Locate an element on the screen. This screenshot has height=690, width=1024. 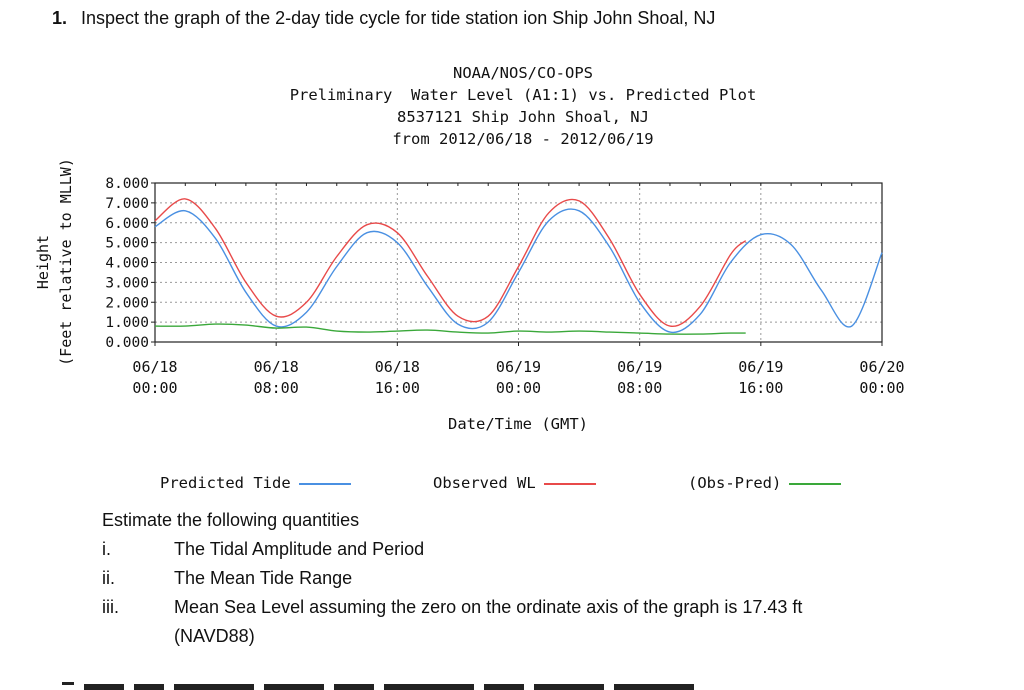
instruction-item-3-text-line2: (NAVD88) is located at coordinates (214, 636).